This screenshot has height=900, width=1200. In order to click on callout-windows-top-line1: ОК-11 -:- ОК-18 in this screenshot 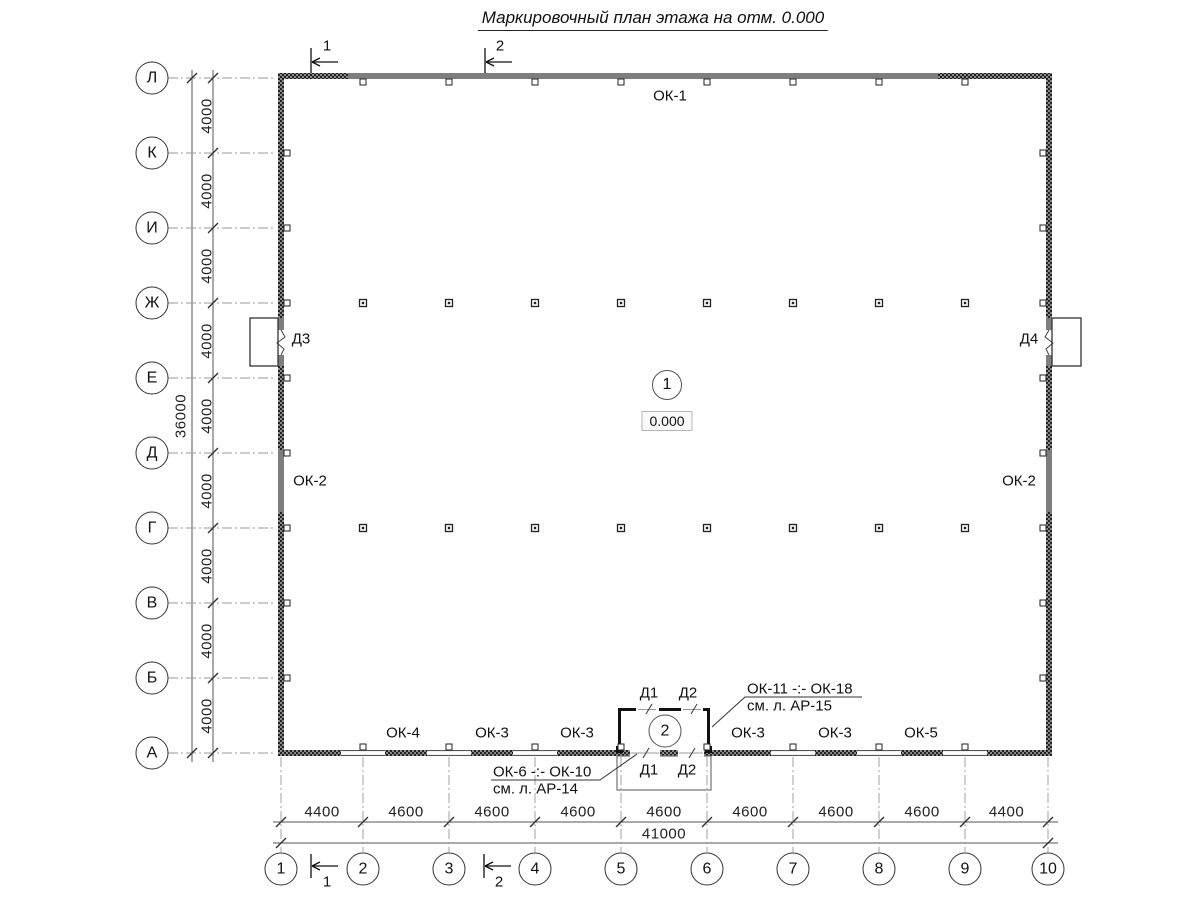, I will do `click(800, 689)`.